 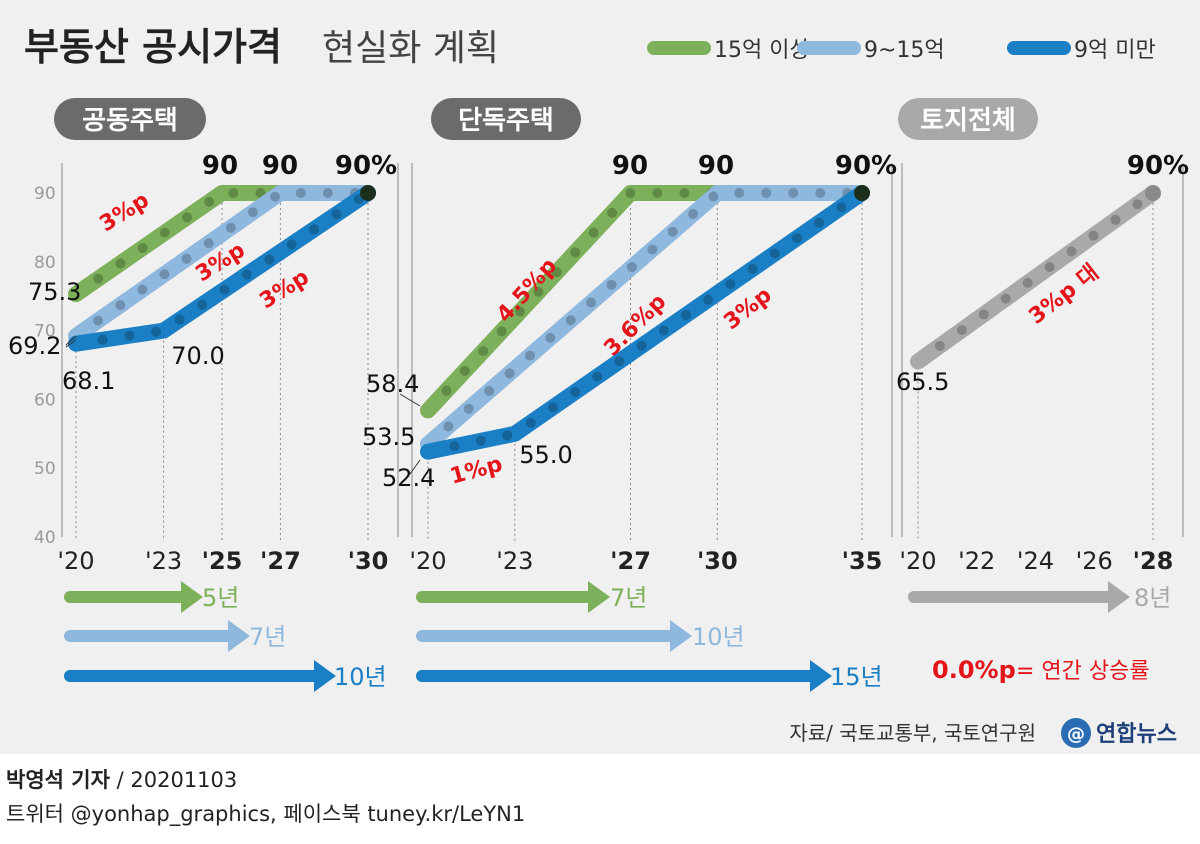 I want to click on start-value-label-apartment-1: 75.3, so click(x=54, y=292).